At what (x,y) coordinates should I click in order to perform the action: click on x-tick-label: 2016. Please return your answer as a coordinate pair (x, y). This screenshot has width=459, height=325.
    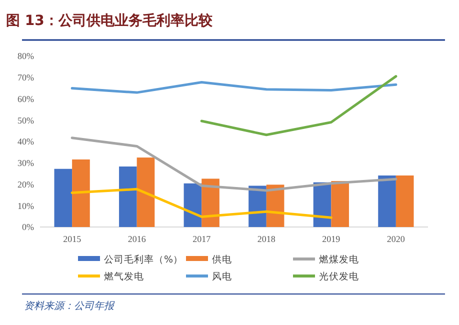
    Looking at the image, I should click on (137, 239).